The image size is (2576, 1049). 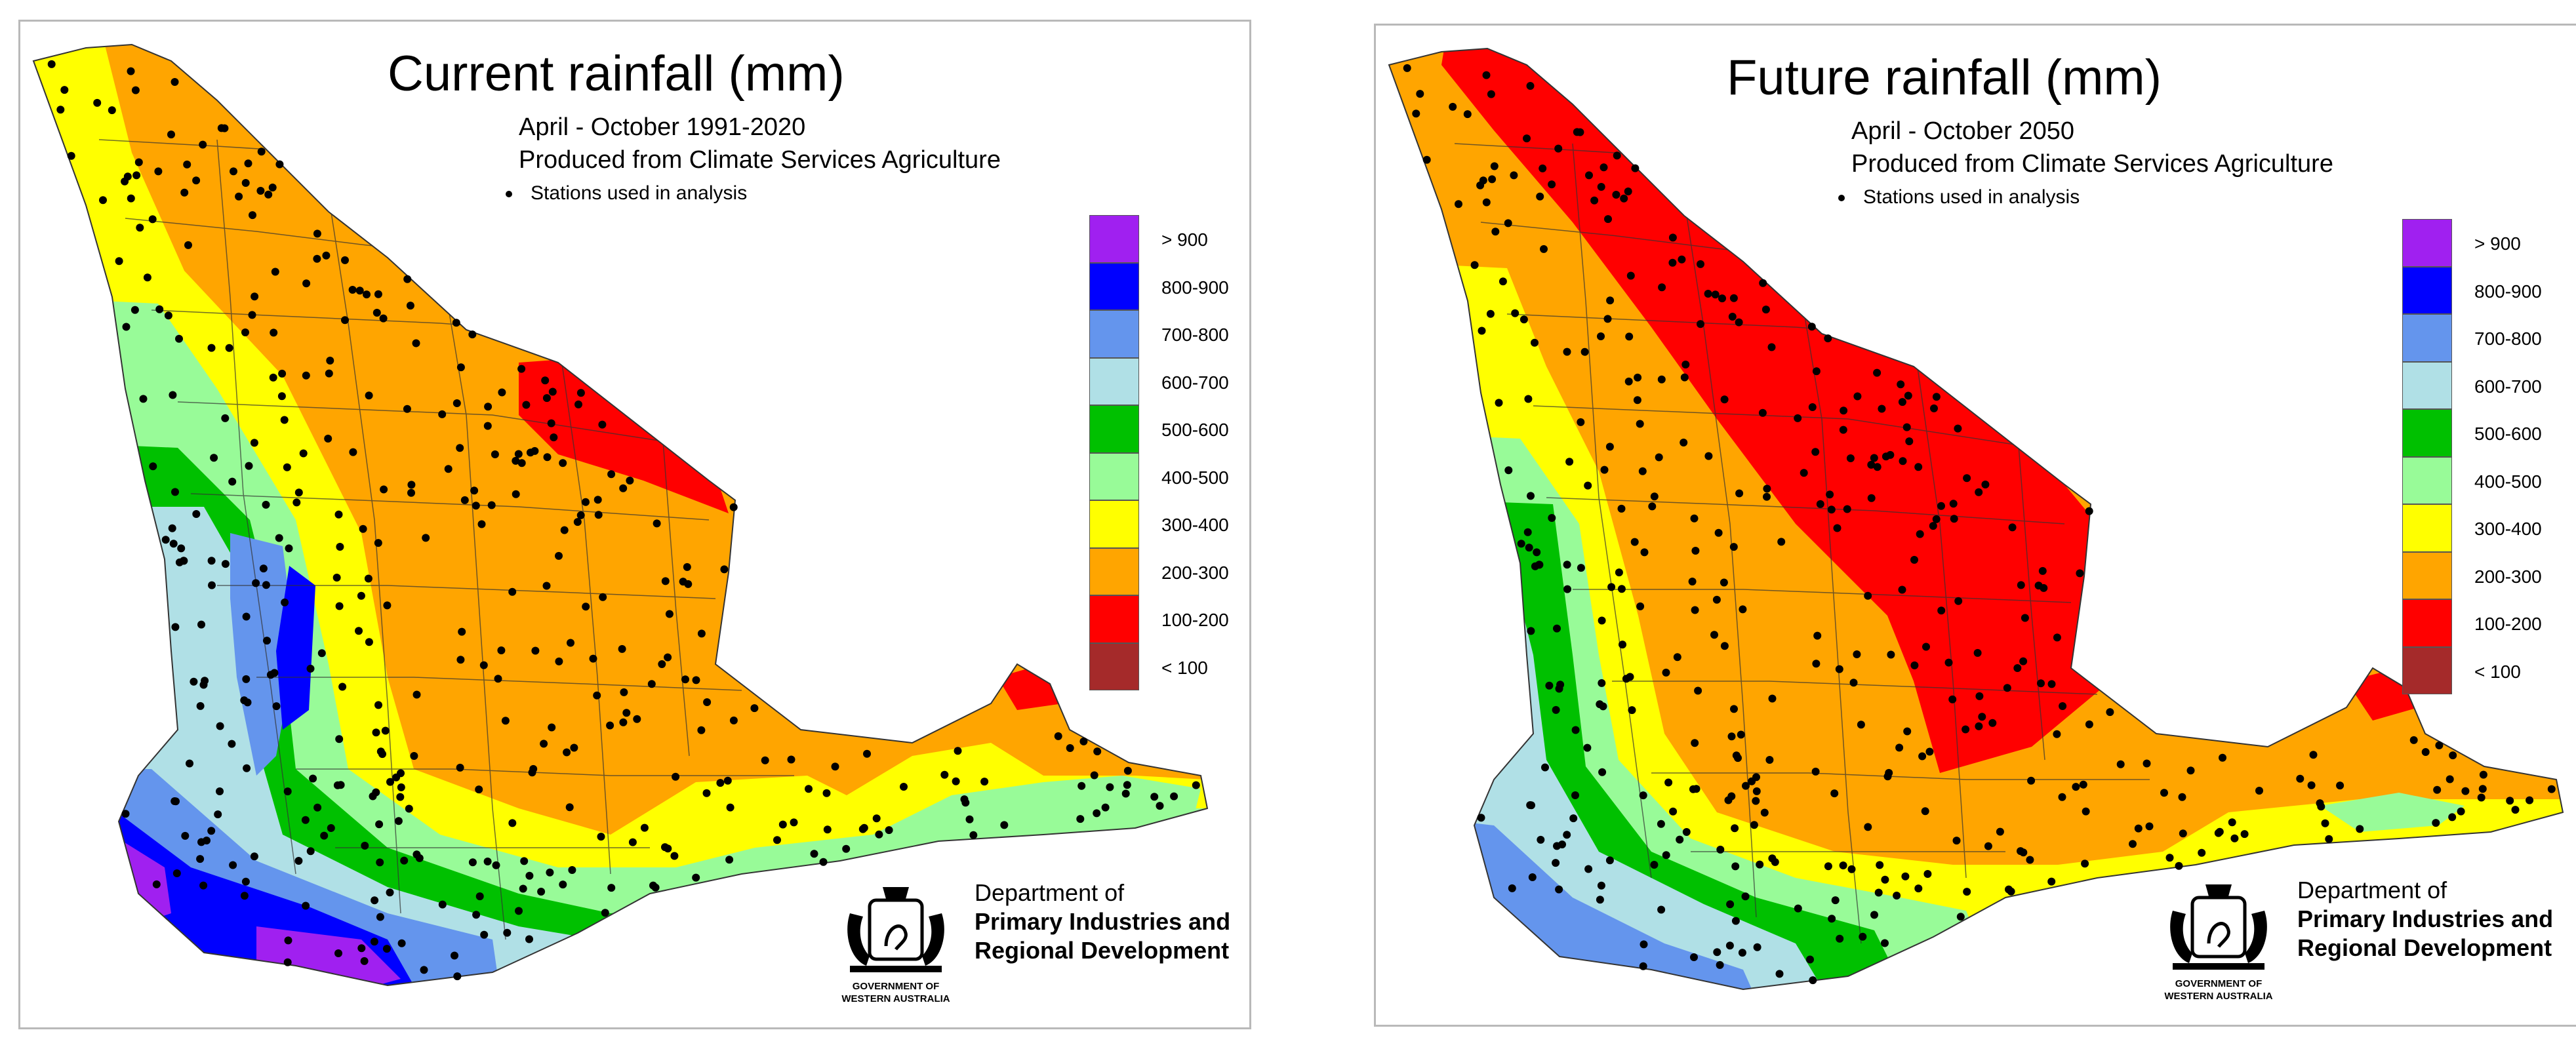 I want to click on legend-label: < 100, so click(x=1184, y=667).